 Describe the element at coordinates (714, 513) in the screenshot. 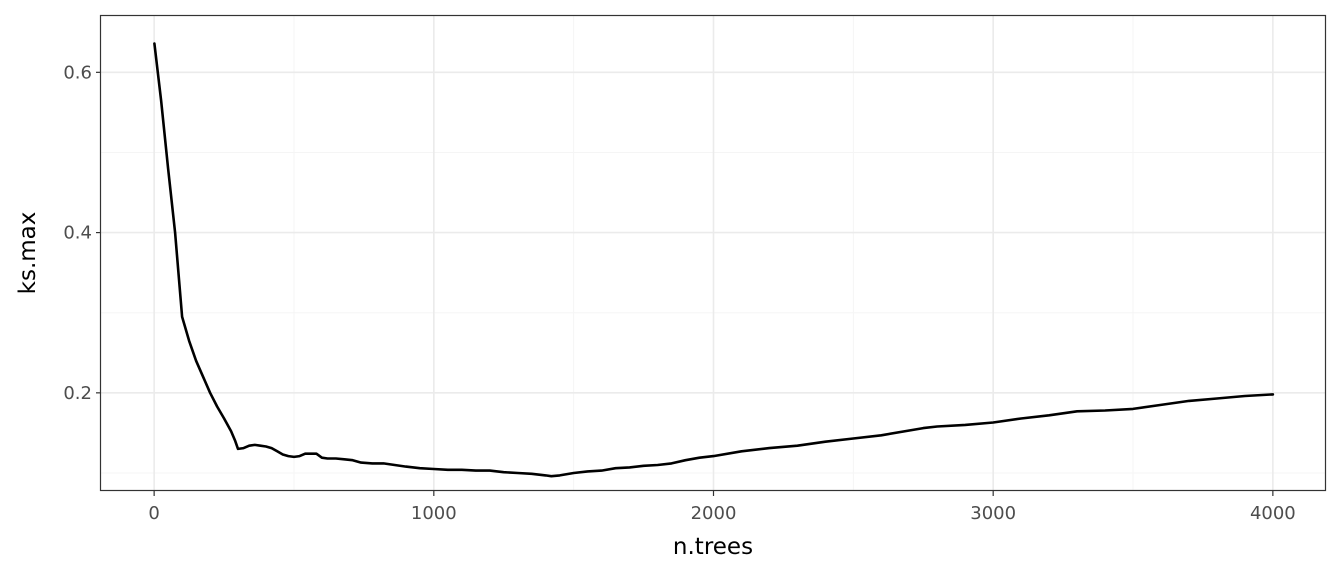

I see `x-tick-label: 2000` at that location.